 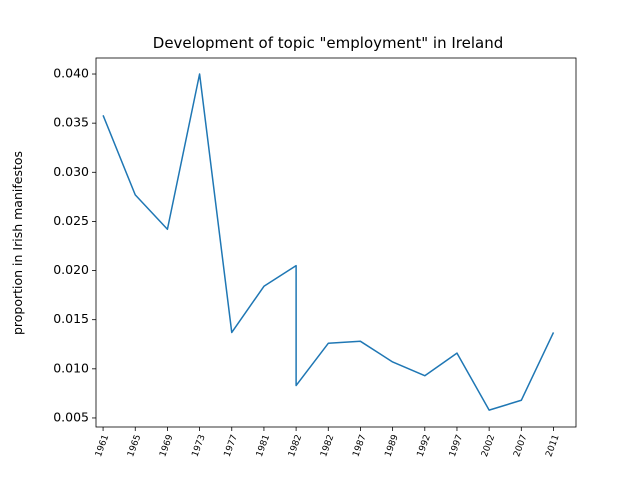 I want to click on x-tick-label: 1973, so click(x=199, y=445).